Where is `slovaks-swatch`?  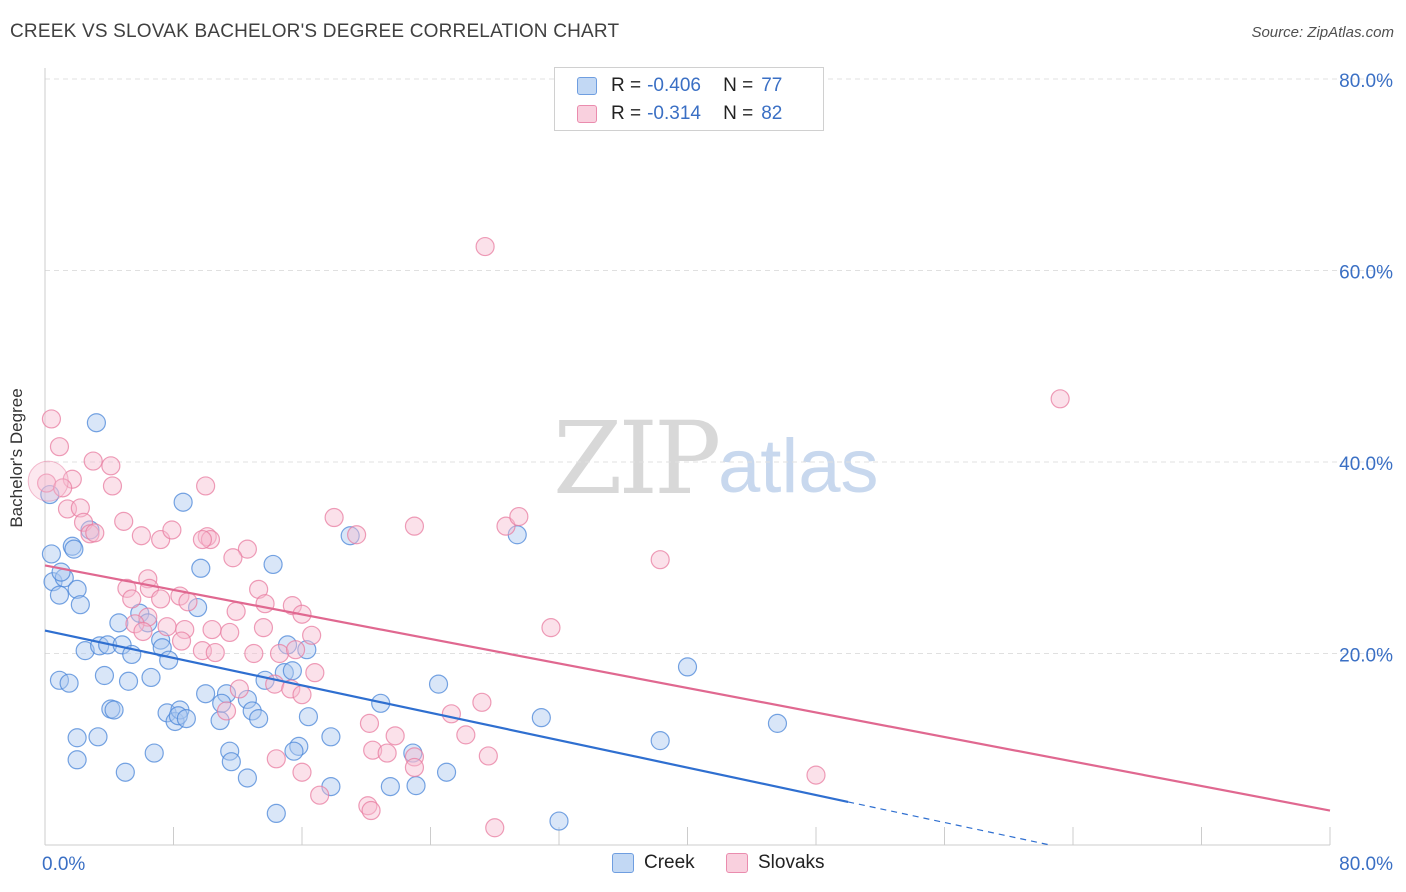
slovaks-swatch is located at coordinates (587, 114).